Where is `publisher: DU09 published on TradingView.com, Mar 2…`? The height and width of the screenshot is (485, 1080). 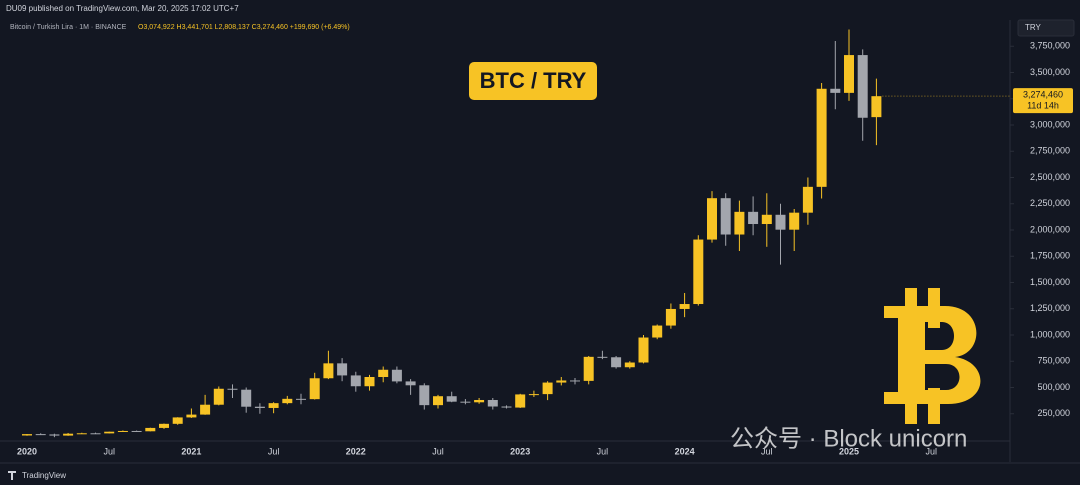
publisher: DU09 published on TradingView.com, Mar 2… is located at coordinates (122, 8).